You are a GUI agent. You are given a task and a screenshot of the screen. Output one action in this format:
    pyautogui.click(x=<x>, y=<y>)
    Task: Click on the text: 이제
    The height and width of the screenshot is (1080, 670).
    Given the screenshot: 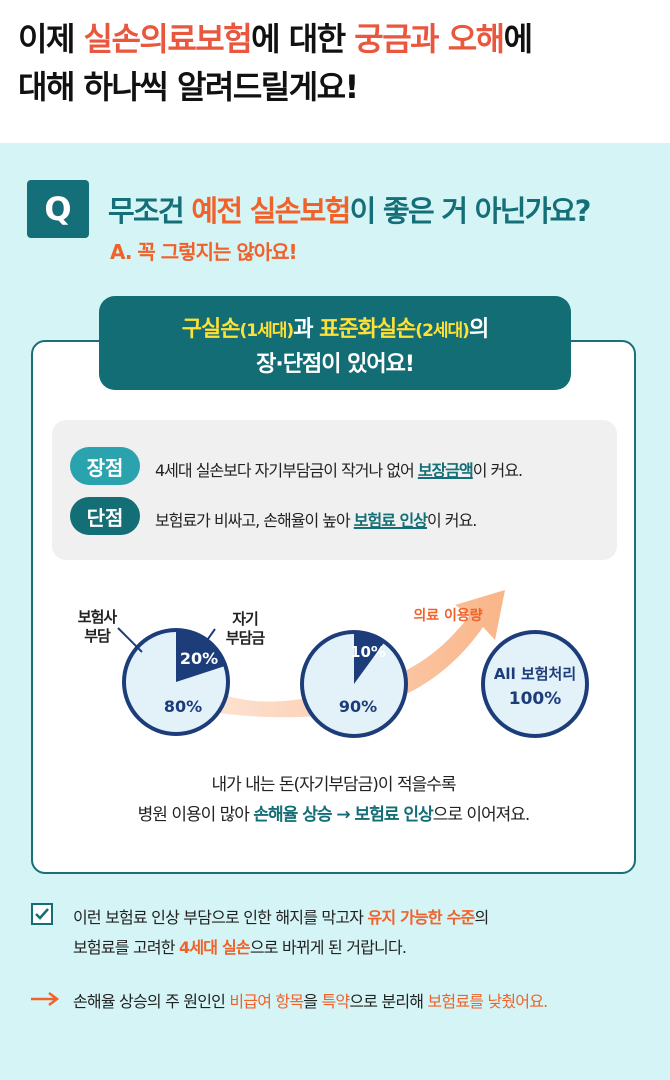 What is the action you would take?
    pyautogui.click(x=51, y=39)
    